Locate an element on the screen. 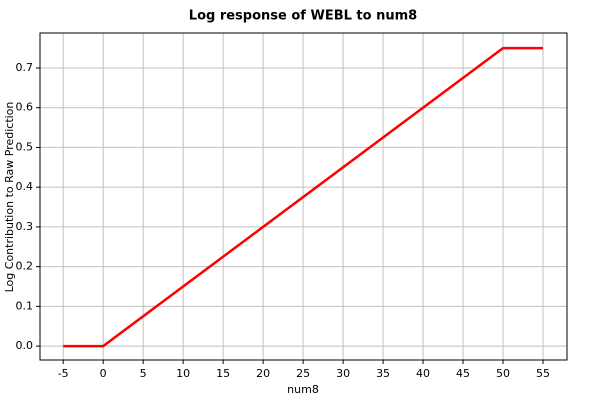 The width and height of the screenshot is (600, 400). y-tick-label: 0.5 is located at coordinates (25, 146).